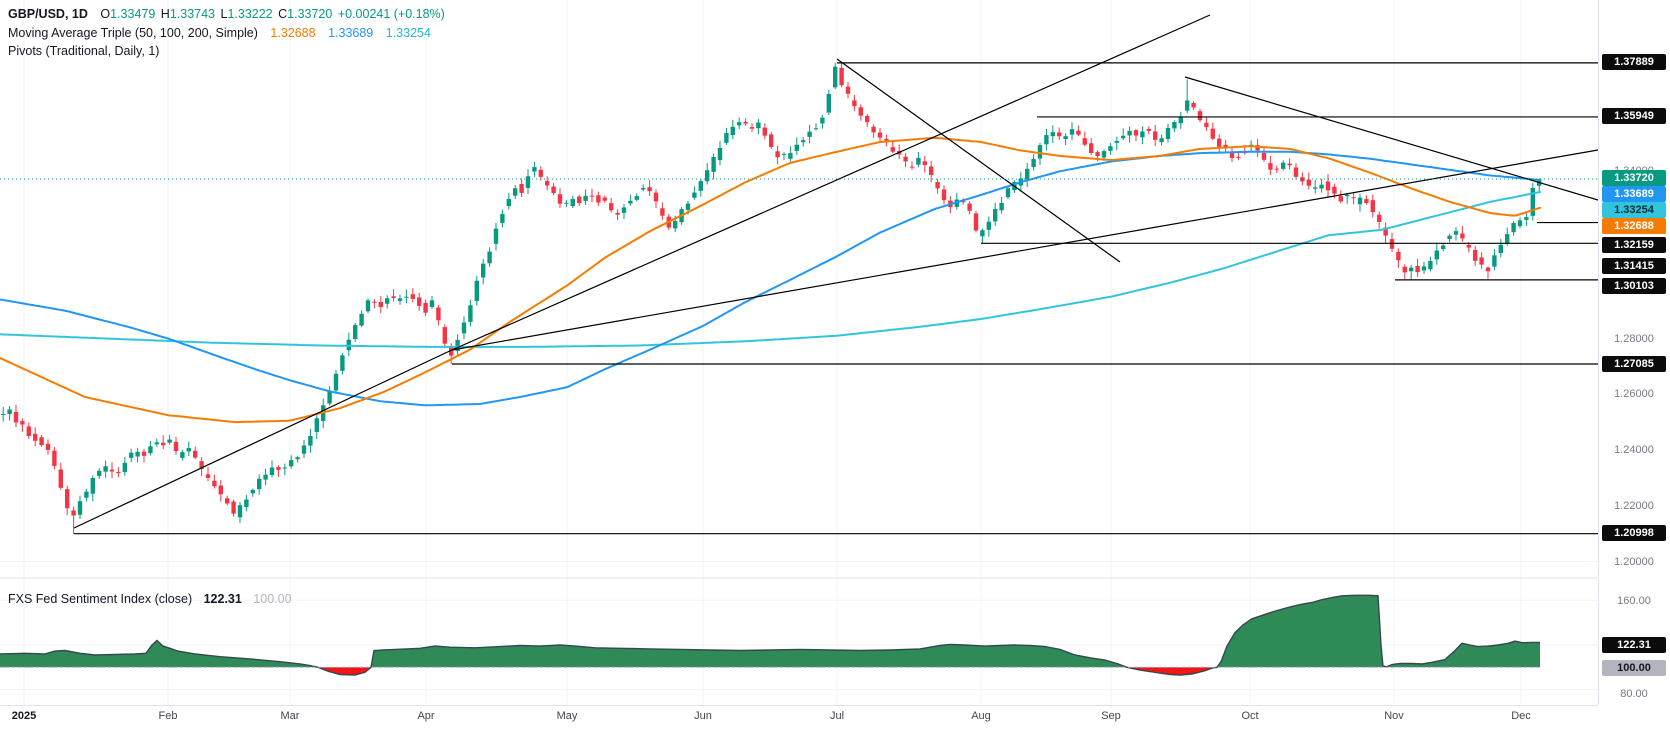 This screenshot has height=735, width=1670. Describe the element at coordinates (426, 716) in the screenshot. I see `time-axis-label-apr: Apr` at that location.